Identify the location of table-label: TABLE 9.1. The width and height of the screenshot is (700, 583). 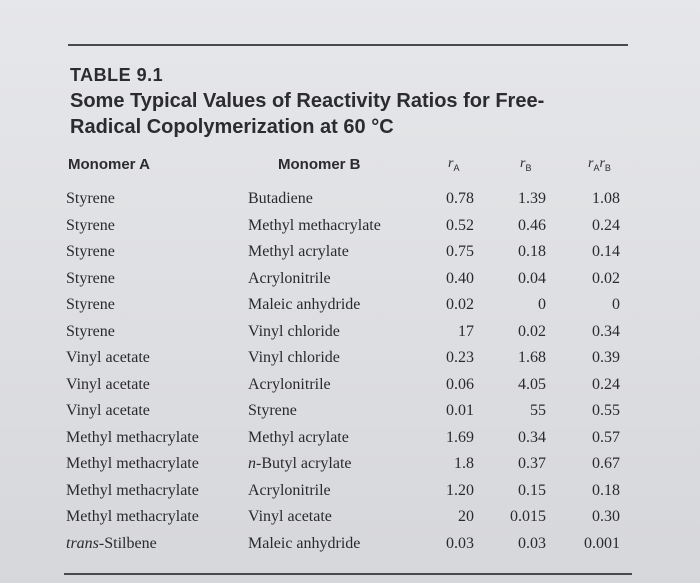
(117, 75).